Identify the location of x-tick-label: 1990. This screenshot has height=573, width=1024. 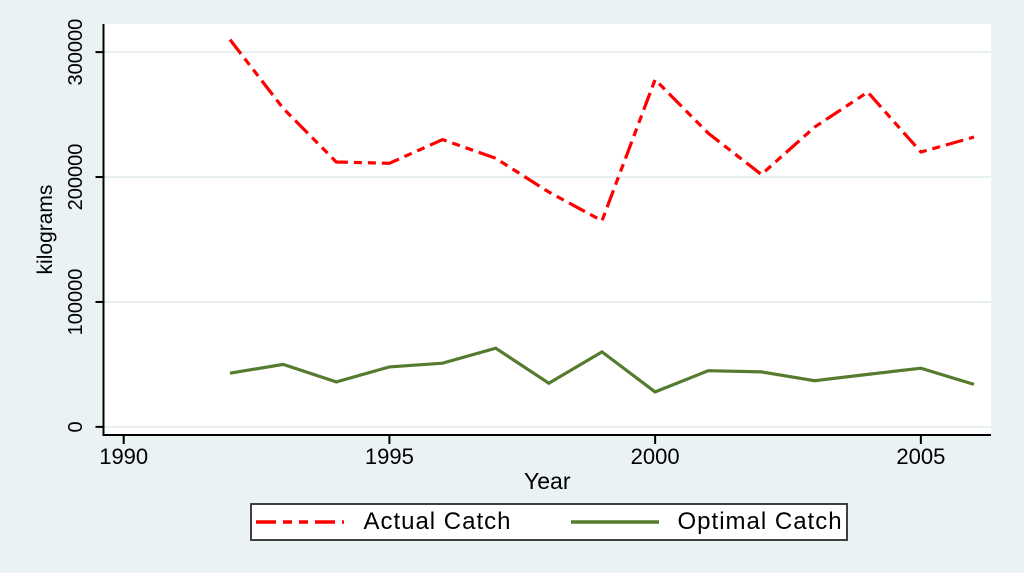
(123, 456).